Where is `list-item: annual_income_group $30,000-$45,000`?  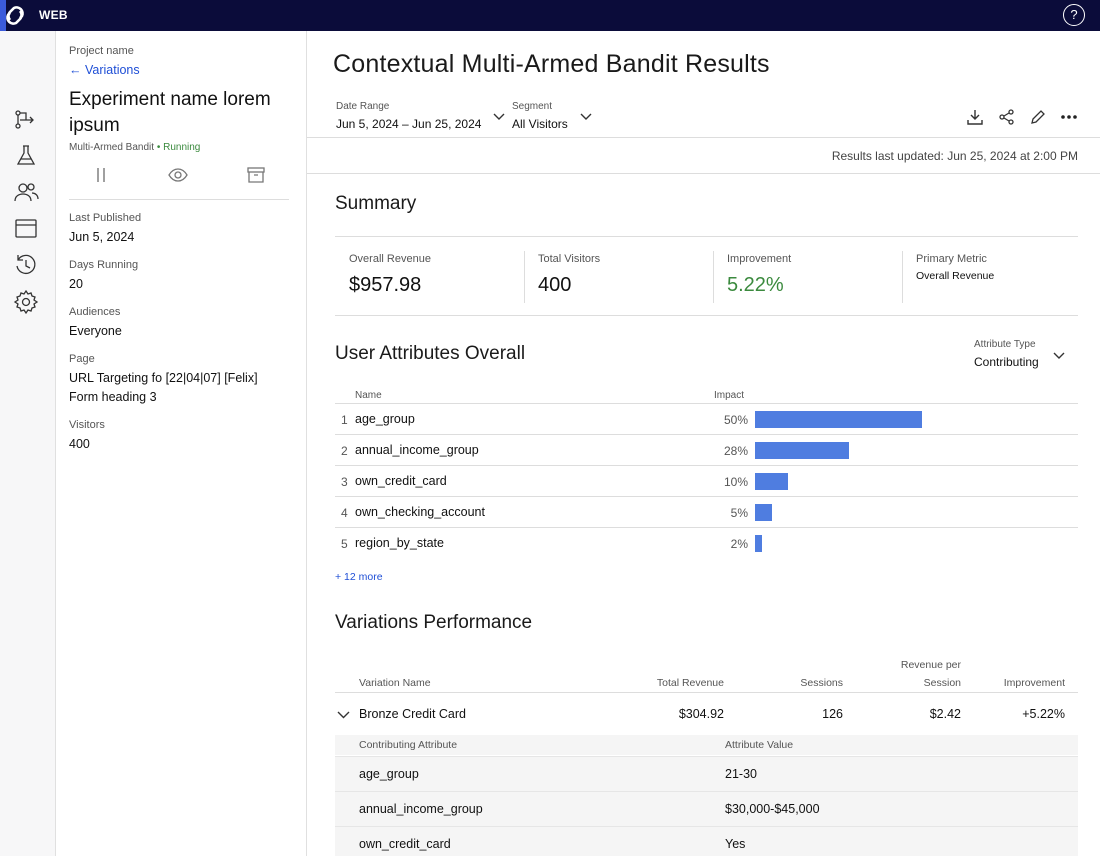
list-item: annual_income_group $30,000-$45,000 is located at coordinates (706, 808).